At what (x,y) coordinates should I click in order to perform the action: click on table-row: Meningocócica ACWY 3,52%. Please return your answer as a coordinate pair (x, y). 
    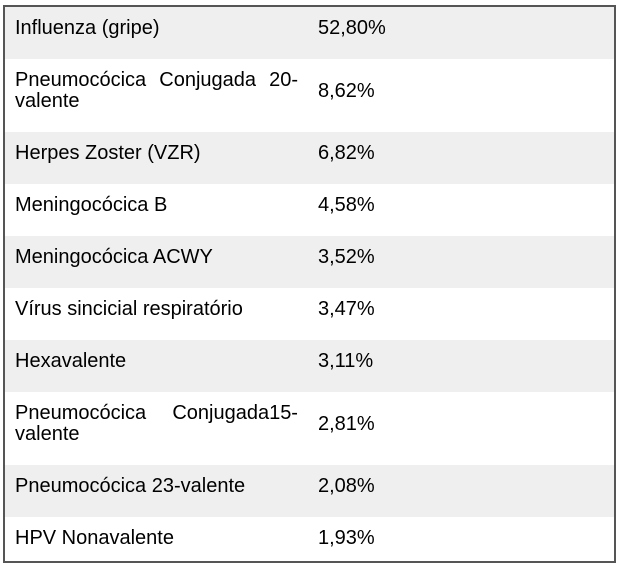
    Looking at the image, I should click on (309, 262).